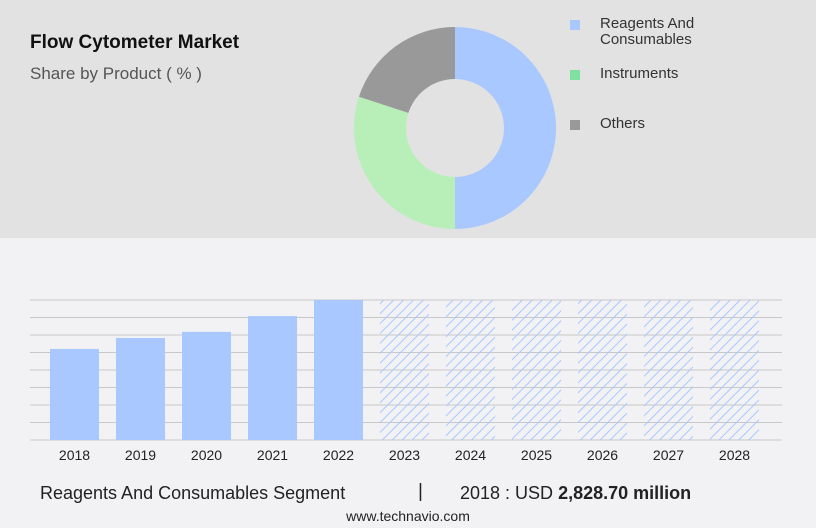 This screenshot has width=816, height=528. What do you see at coordinates (536, 370) in the screenshot?
I see `bar-forecast-2025` at bounding box center [536, 370].